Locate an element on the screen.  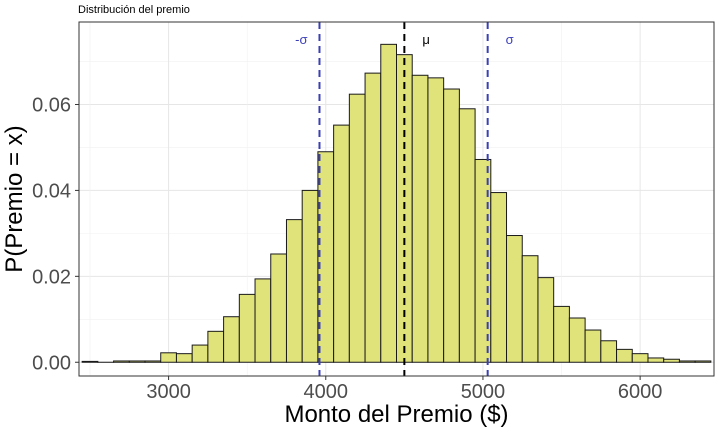
y-tick-label: 0.02 is located at coordinates (51, 277).